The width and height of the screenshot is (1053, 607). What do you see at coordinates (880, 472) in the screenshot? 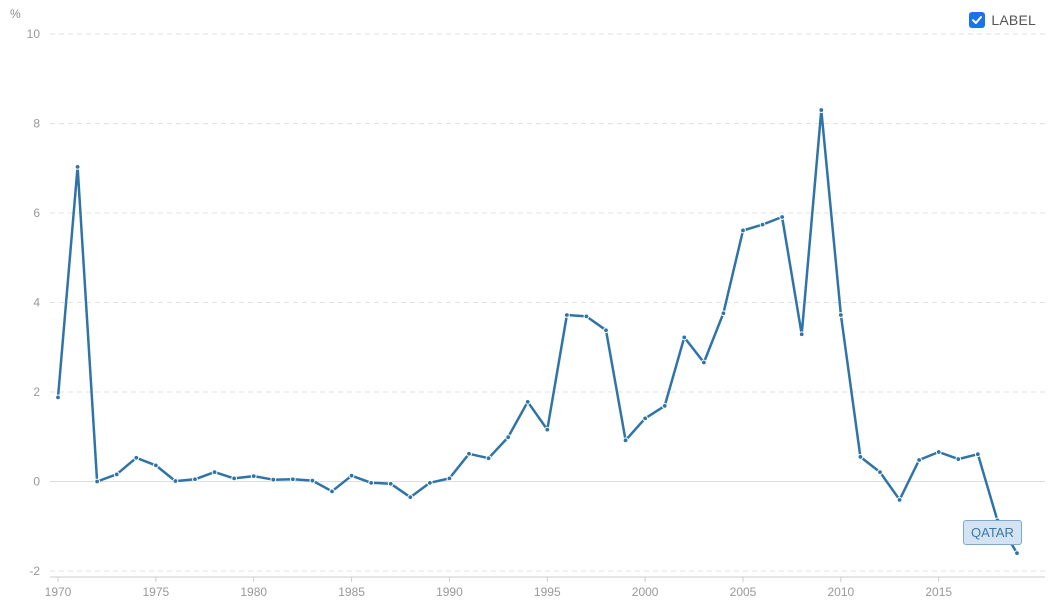
I see `data-point-2012` at bounding box center [880, 472].